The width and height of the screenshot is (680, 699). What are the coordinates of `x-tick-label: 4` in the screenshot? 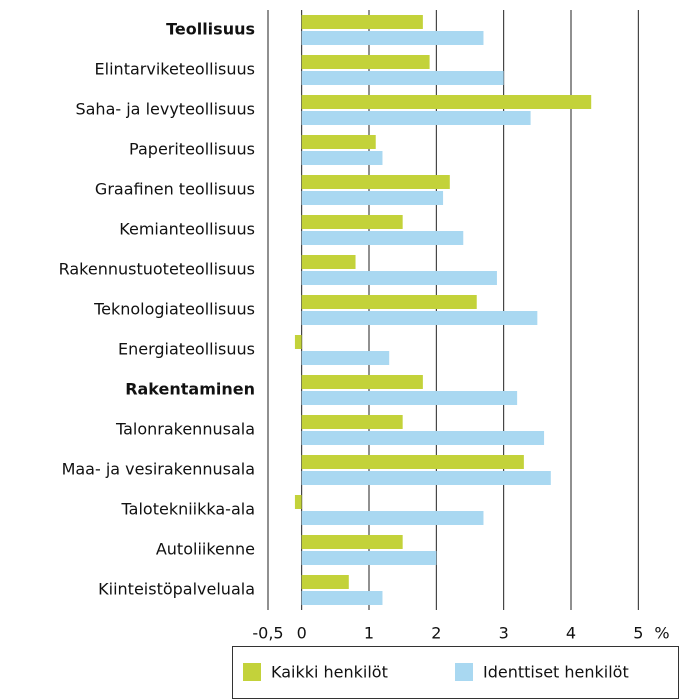 It's located at (571, 633).